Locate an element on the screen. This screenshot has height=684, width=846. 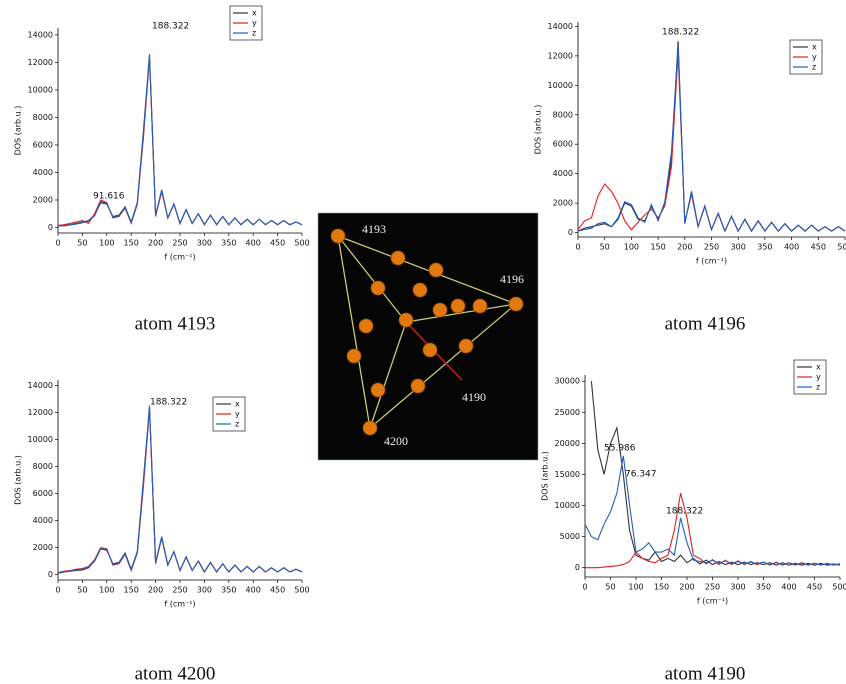
atom-label: 4190 is located at coordinates (474, 397).